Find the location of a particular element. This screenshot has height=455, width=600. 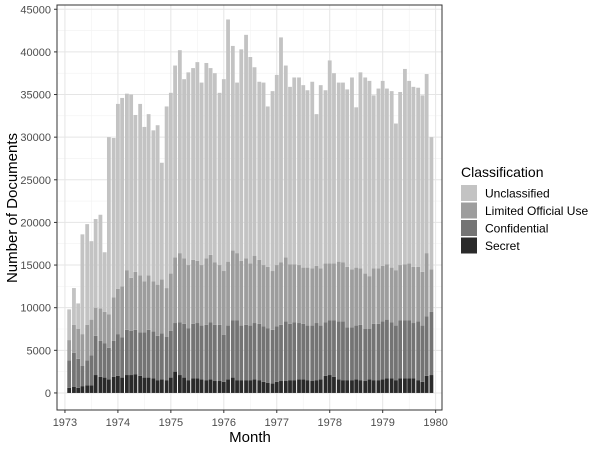

y-axis-title: Number of Documents is located at coordinates (12, 208).